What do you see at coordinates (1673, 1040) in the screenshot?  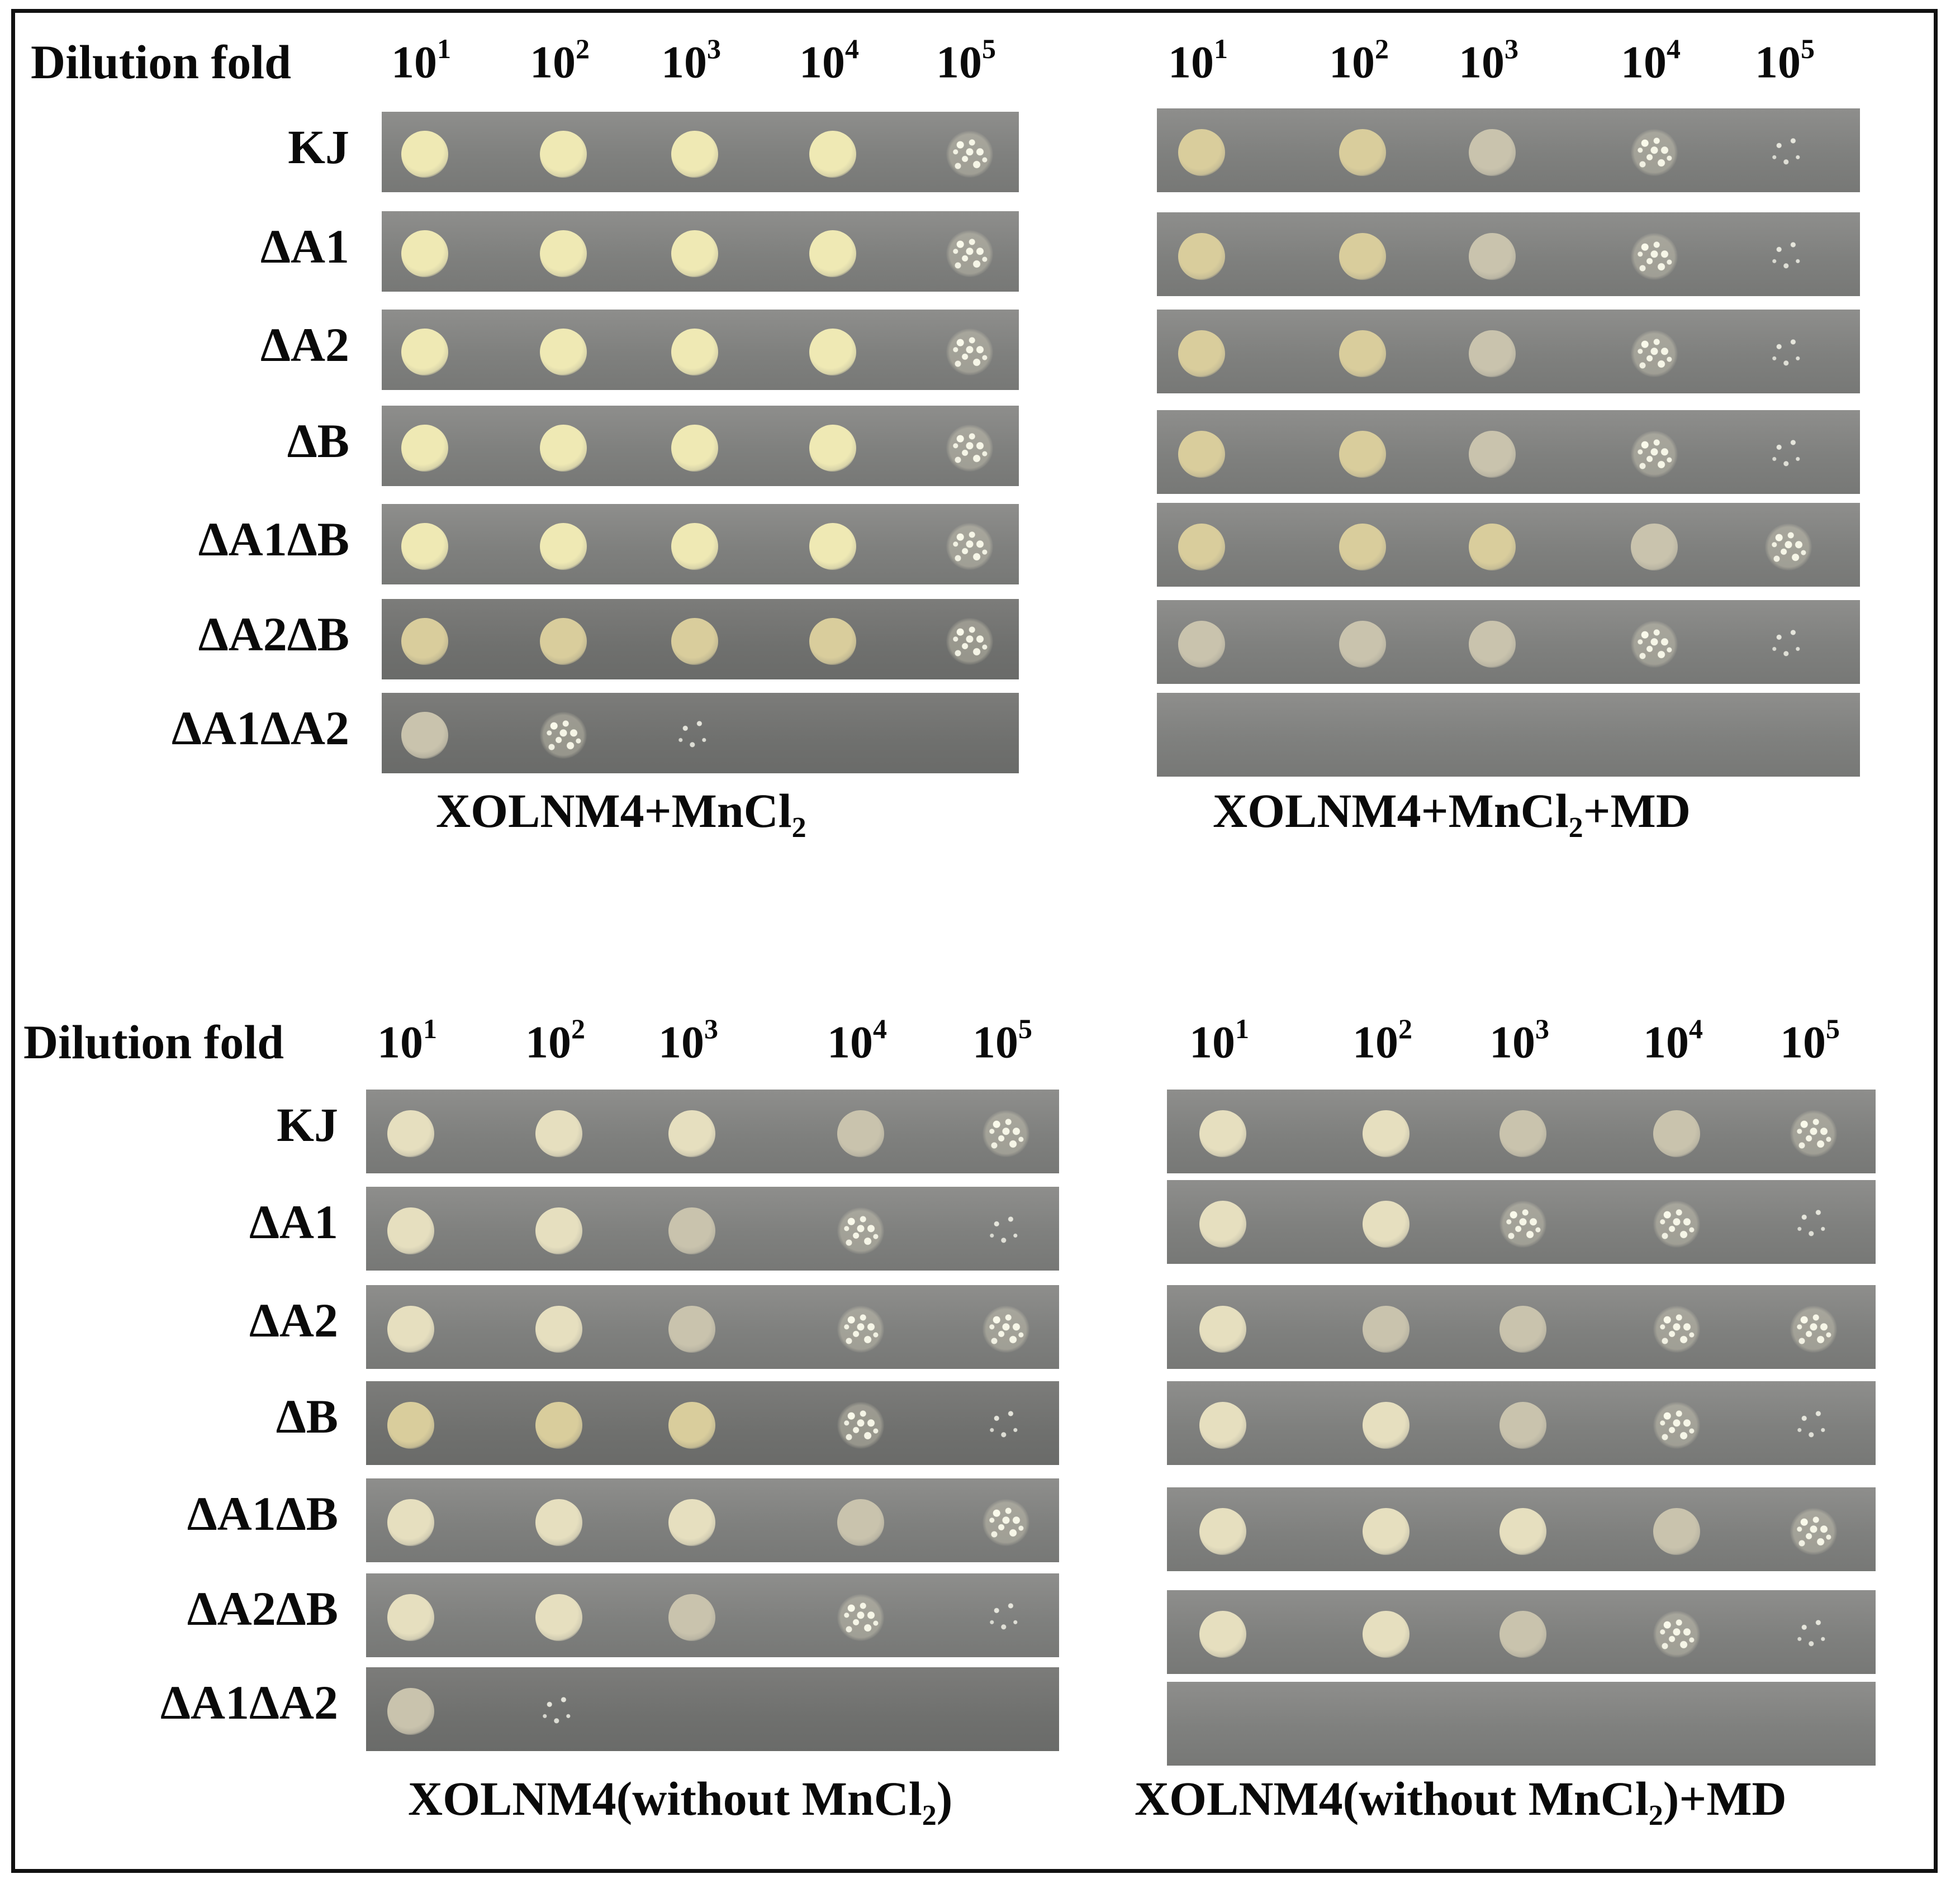 I see `dilution-header: 104` at bounding box center [1673, 1040].